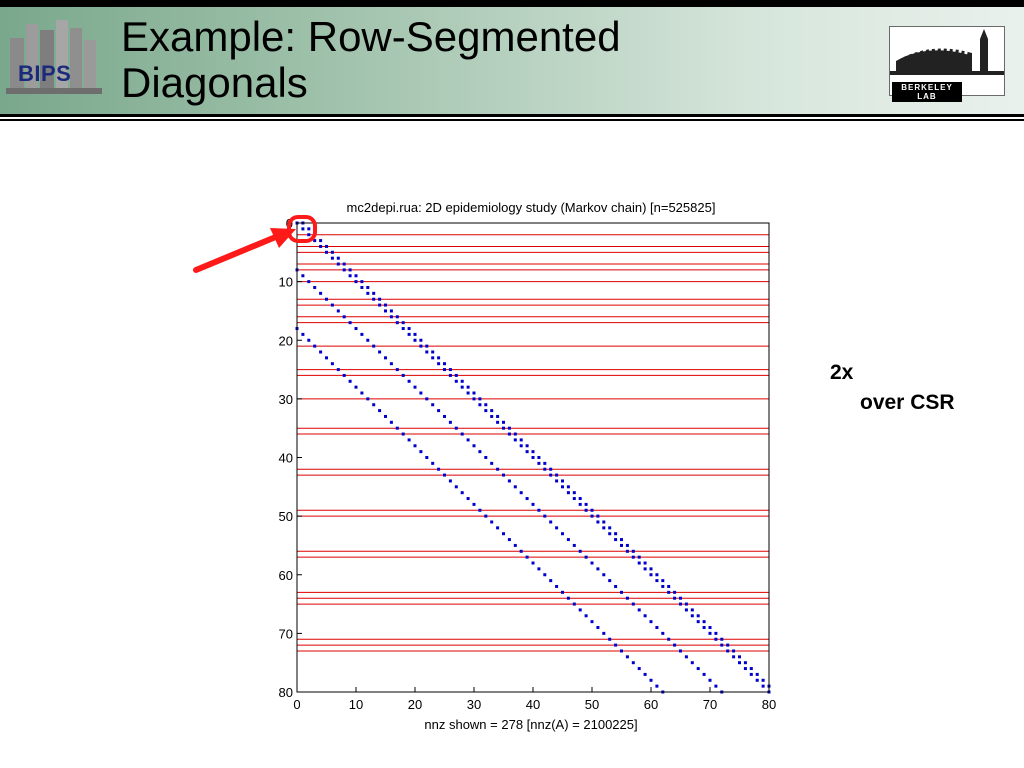 This screenshot has width=1024, height=768. I want to click on header-band, so click(512, 57).